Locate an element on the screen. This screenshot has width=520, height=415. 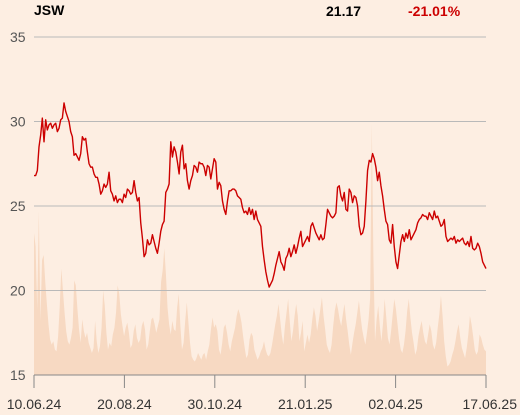
y-tick-label: 35 is located at coordinates (18, 37).